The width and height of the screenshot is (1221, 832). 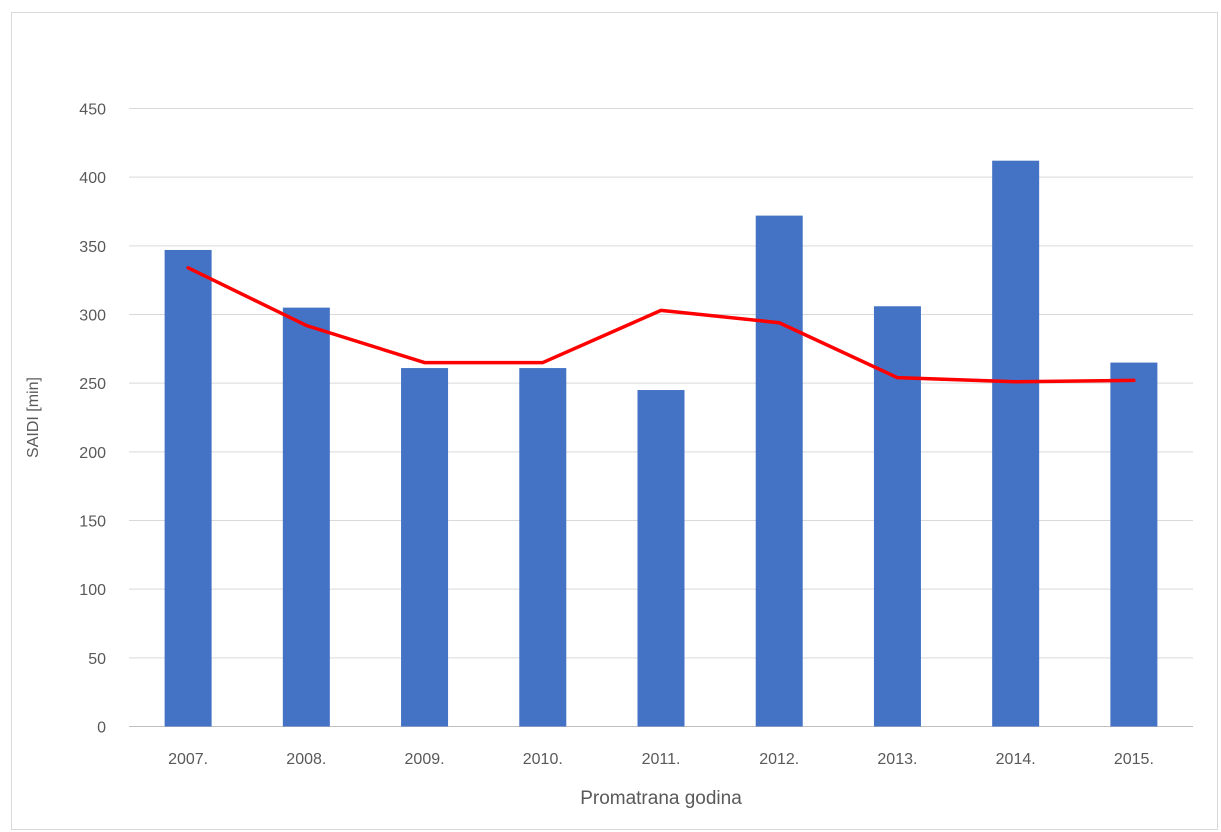 I want to click on x-tick-label: 2012., so click(x=779, y=759).